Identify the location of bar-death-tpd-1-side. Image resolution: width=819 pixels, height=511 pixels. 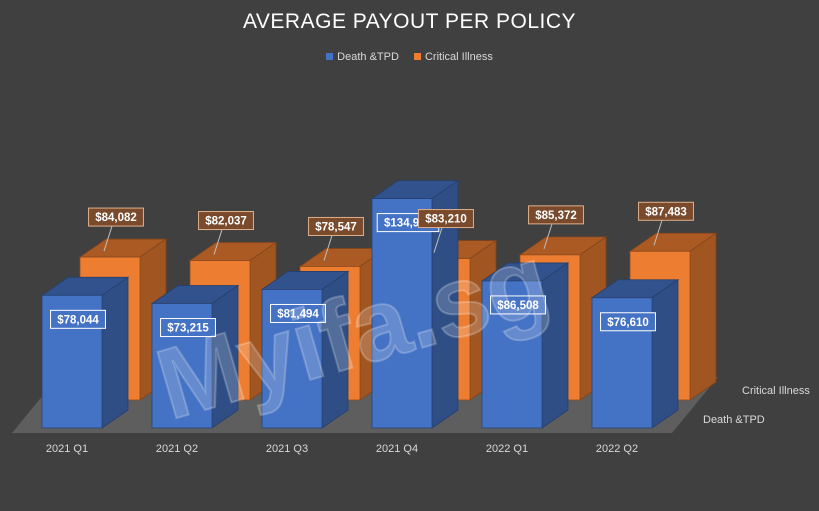
(115, 352).